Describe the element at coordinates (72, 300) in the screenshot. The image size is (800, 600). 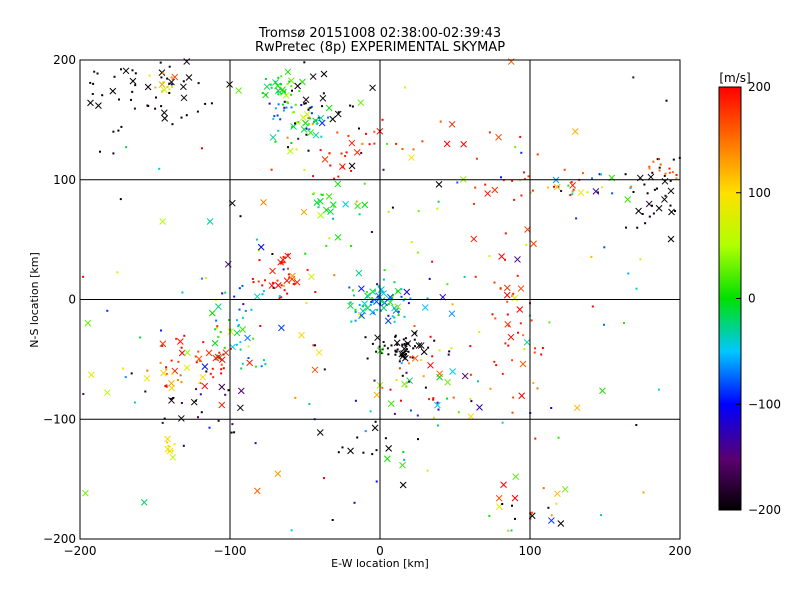
I see `y-tick-label: 0` at that location.